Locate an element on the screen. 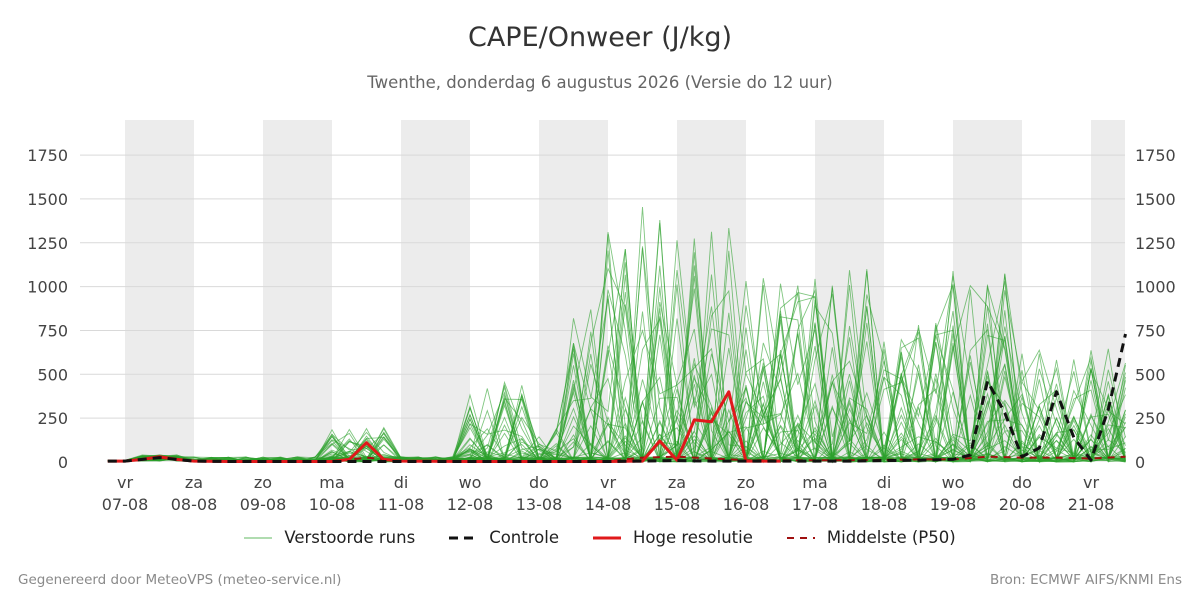 This screenshot has height=600, width=1200. footer-source: Bron: ECMWF AIFS/KNMI Ens is located at coordinates (1085, 580).